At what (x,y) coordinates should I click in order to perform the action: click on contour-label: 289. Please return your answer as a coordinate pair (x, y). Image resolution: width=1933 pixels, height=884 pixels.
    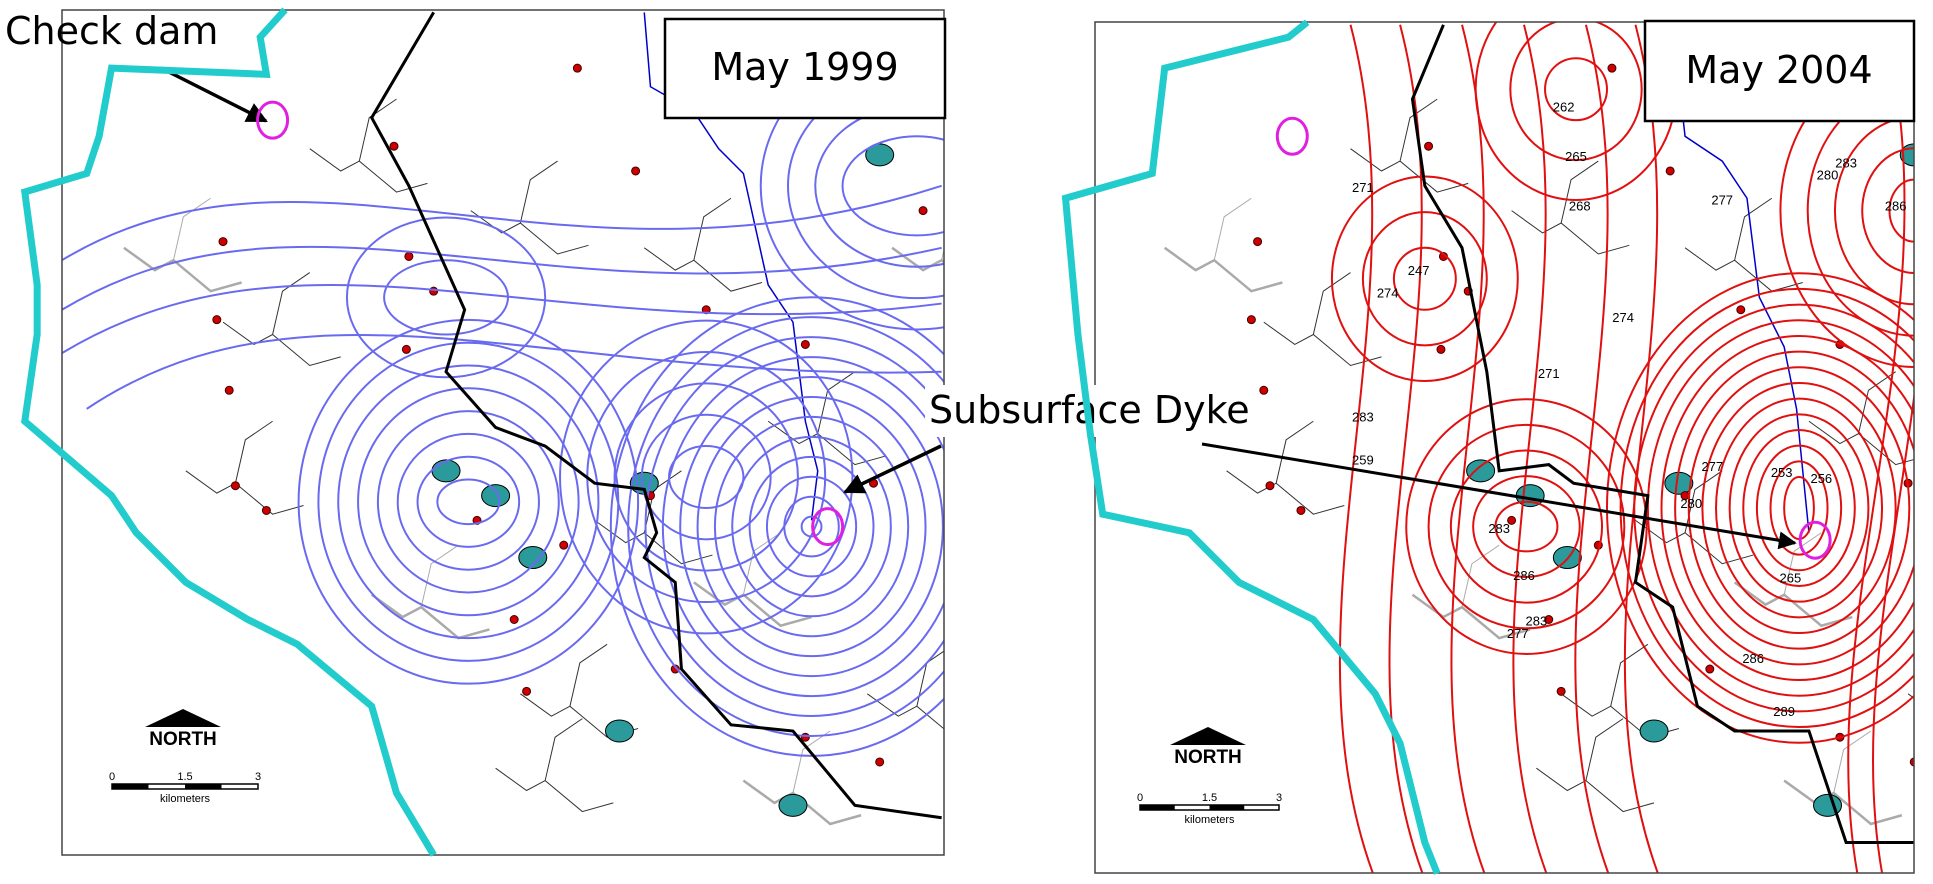
    Looking at the image, I should click on (1784, 711).